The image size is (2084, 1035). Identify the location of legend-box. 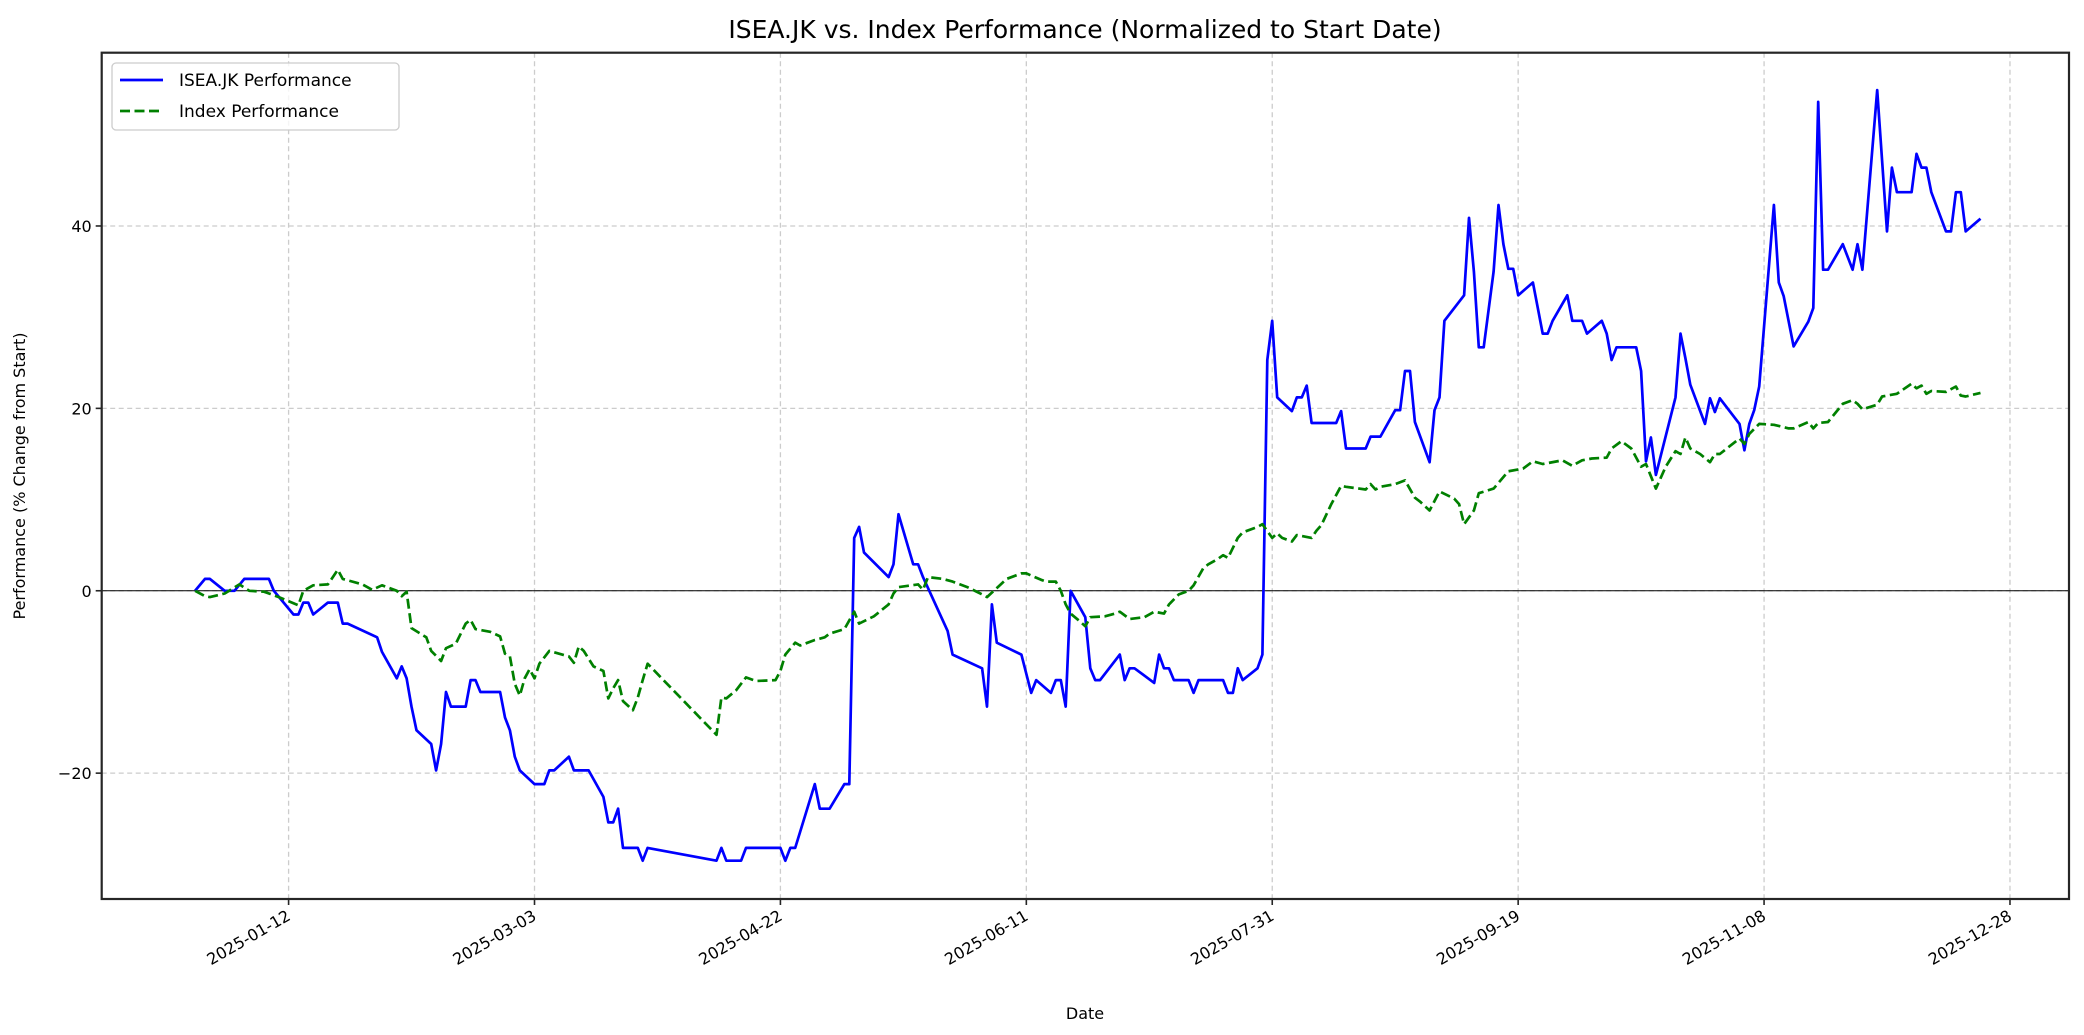
(255, 96).